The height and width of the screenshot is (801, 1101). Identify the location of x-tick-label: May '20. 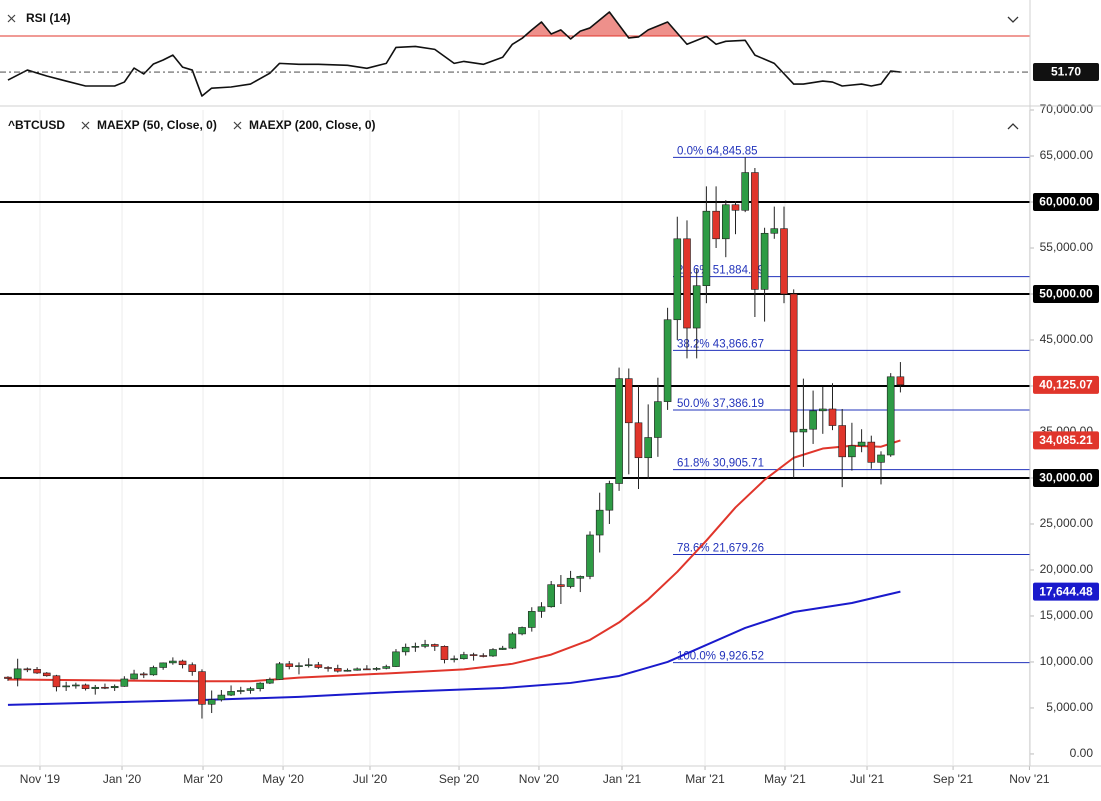
(283, 779).